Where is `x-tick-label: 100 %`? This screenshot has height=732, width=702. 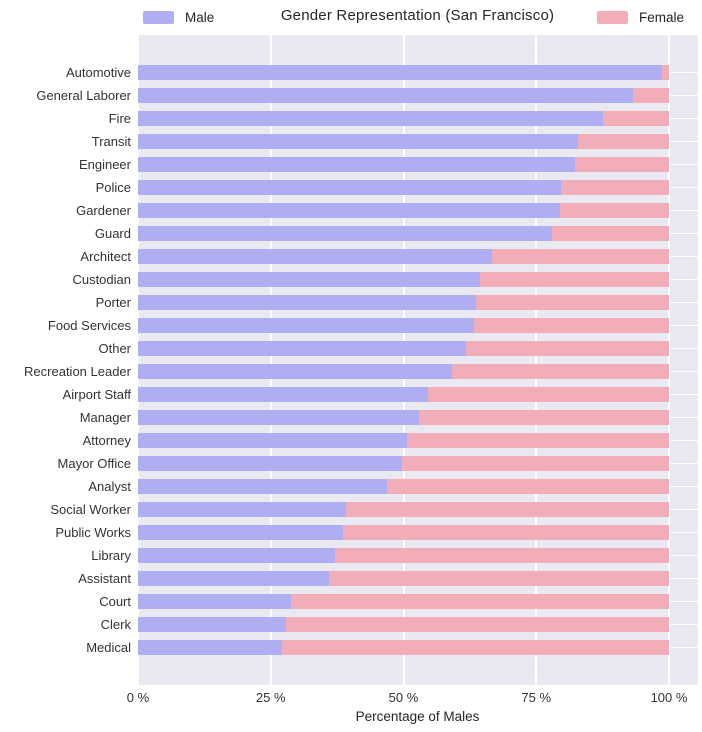
x-tick-label: 100 % is located at coordinates (669, 697).